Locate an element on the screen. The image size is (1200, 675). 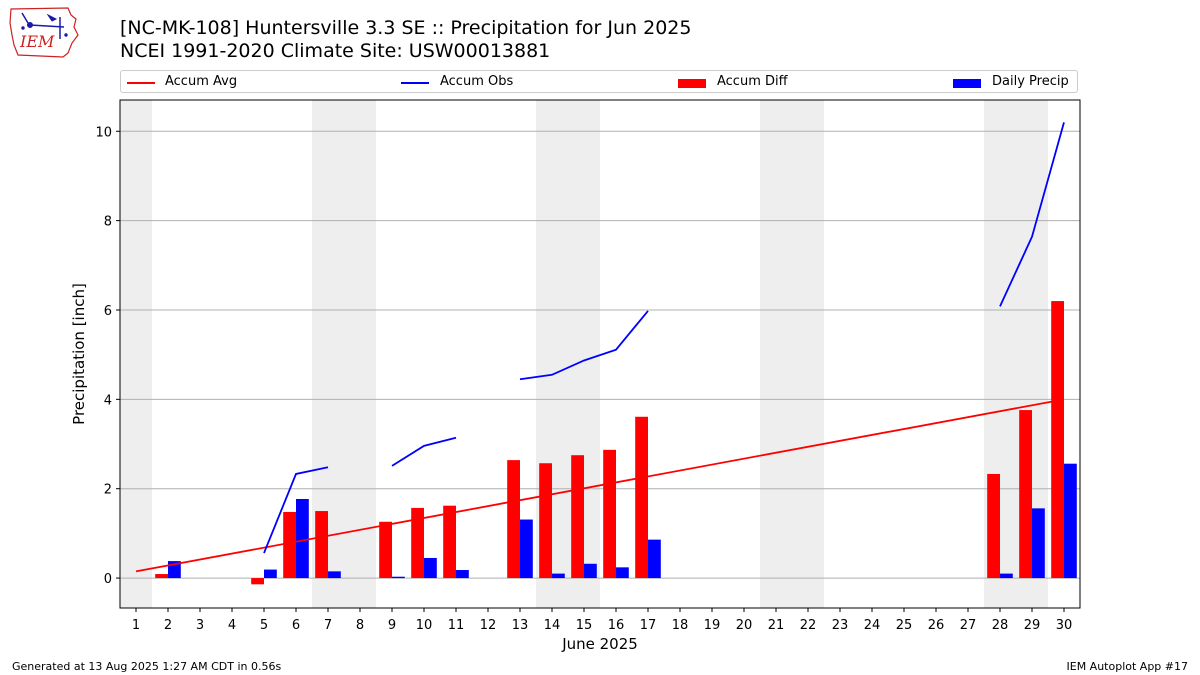
x-tick-label: 16 is located at coordinates (616, 625).